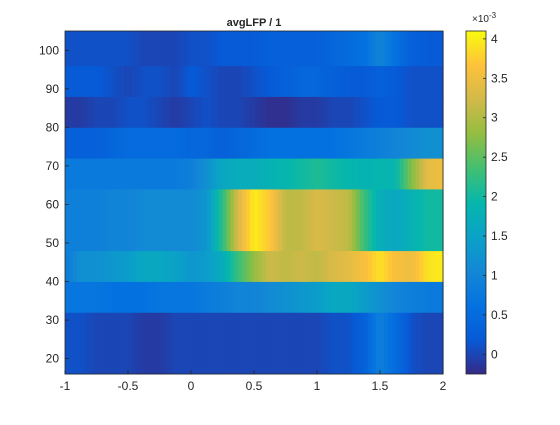 This screenshot has width=560, height=425. What do you see at coordinates (254, 23) in the screenshot?
I see `chart-title: avgLFP / 1` at bounding box center [254, 23].